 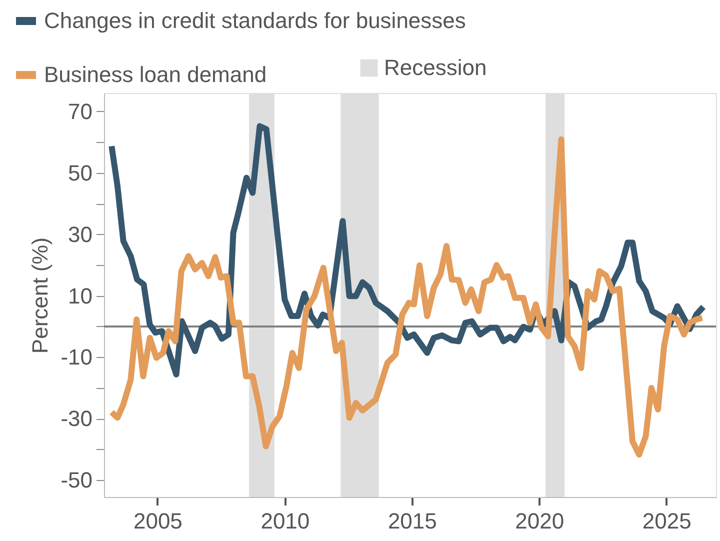 I want to click on y-tick-label: -50, so click(x=76, y=480).